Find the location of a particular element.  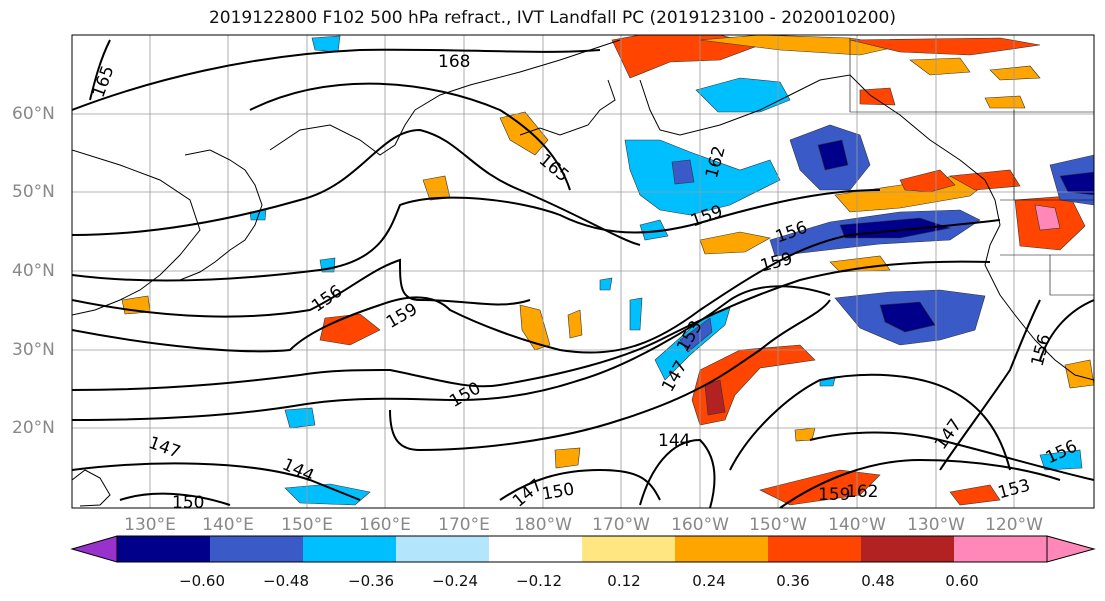

colorbar-tick: 0.24 is located at coordinates (709, 581).